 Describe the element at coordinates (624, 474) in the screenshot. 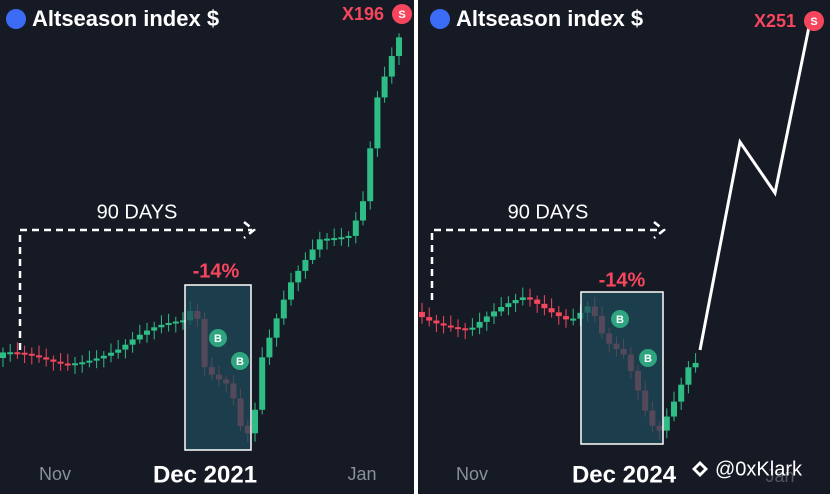

I see `x-label: Dec 2024` at that location.